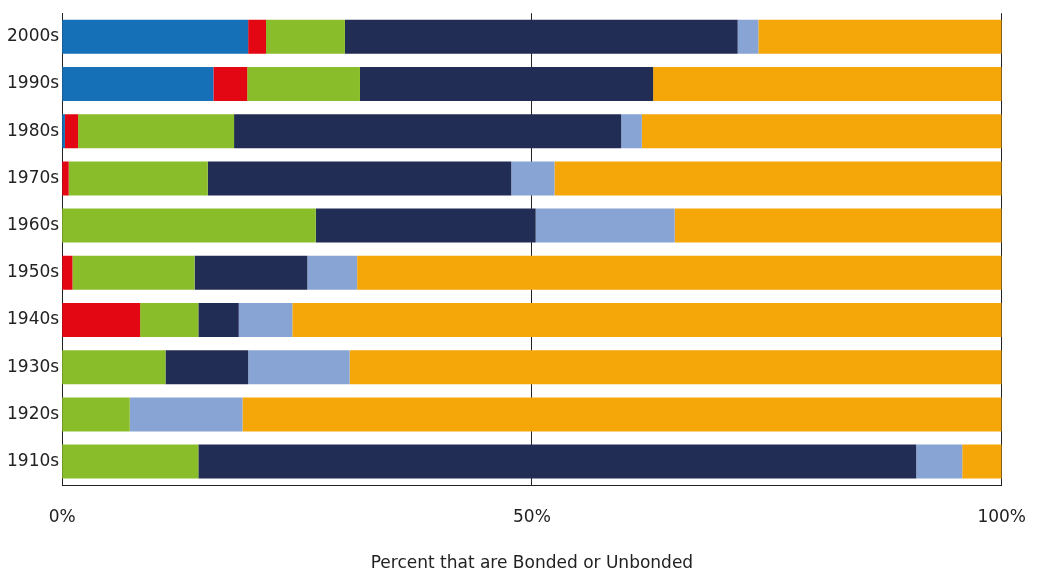 This screenshot has height=582, width=1048. I want to click on x-tick-label: 0%, so click(62, 515).